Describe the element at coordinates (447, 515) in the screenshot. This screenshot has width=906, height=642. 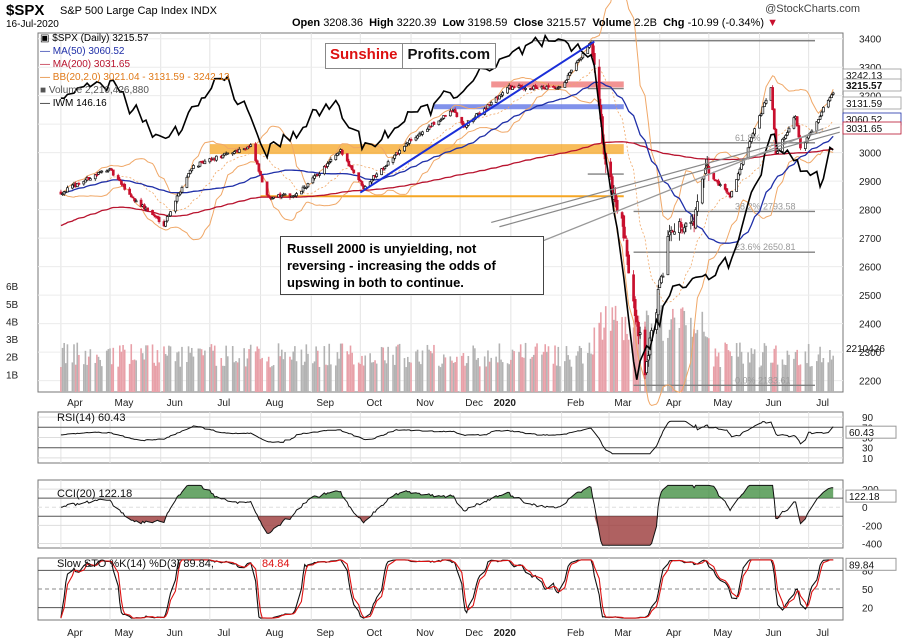
I see `cci-line` at that location.